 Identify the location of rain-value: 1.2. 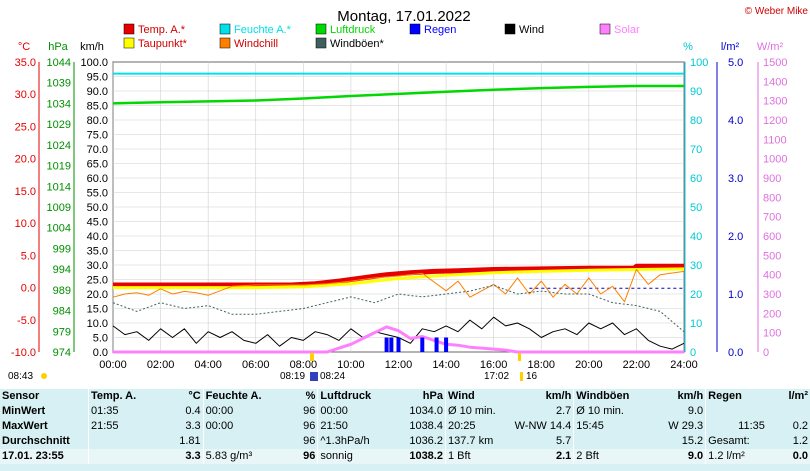
(800, 441).